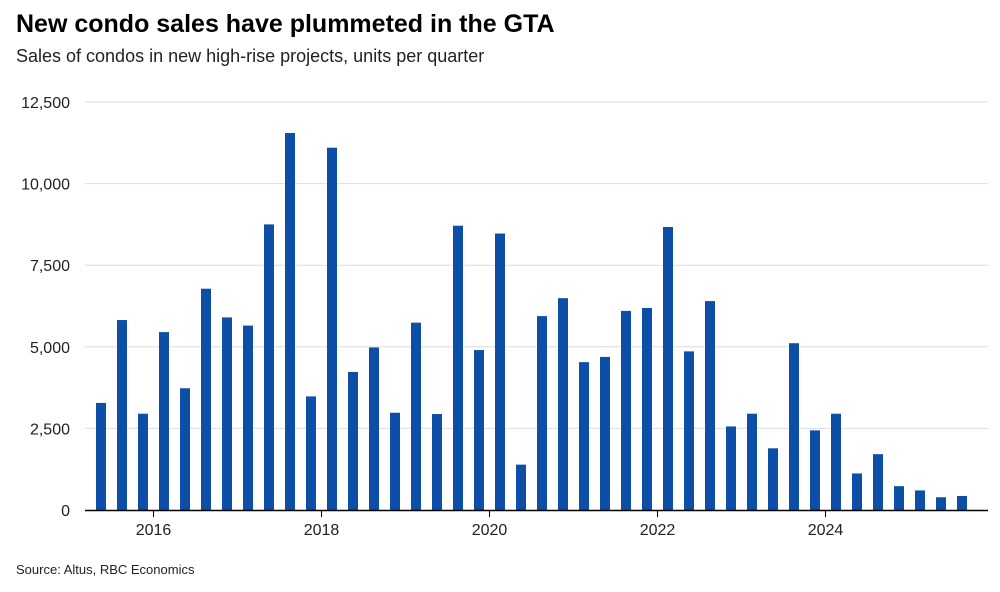  What do you see at coordinates (536, 524) in the screenshot?
I see `x-axis: 2016 2018 2020 2022 2024` at bounding box center [536, 524].